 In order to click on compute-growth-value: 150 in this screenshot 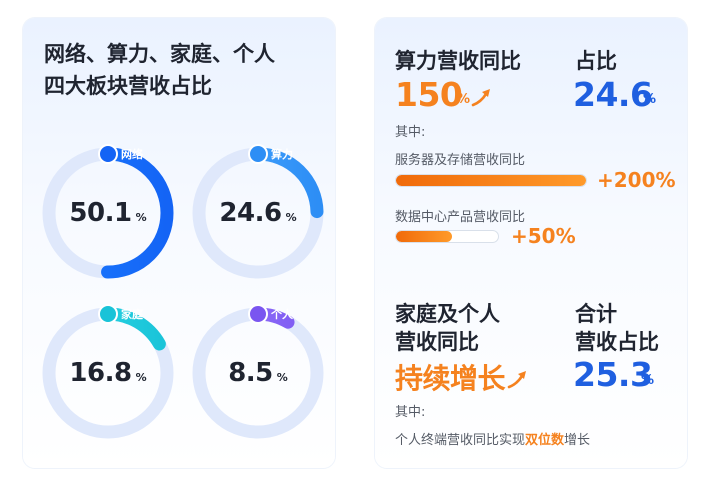, I will do `click(429, 94)`.